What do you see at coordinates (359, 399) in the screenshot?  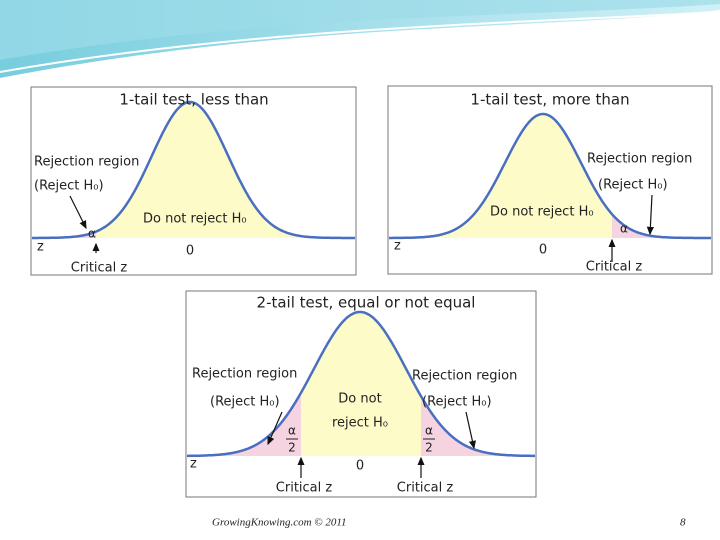 I see `accept-label: Do not` at bounding box center [359, 399].